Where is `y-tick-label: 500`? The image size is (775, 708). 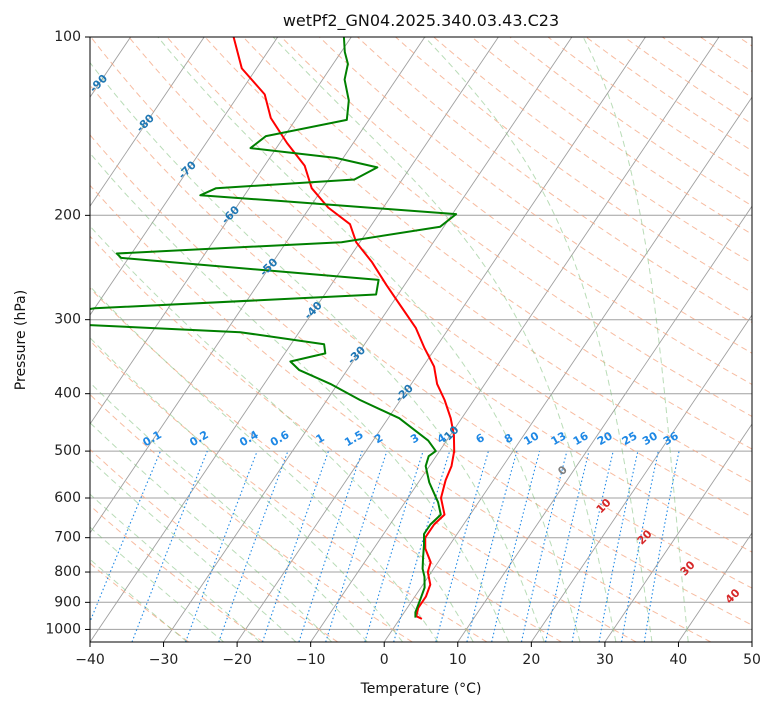 y-tick-label: 500 is located at coordinates (67, 451).